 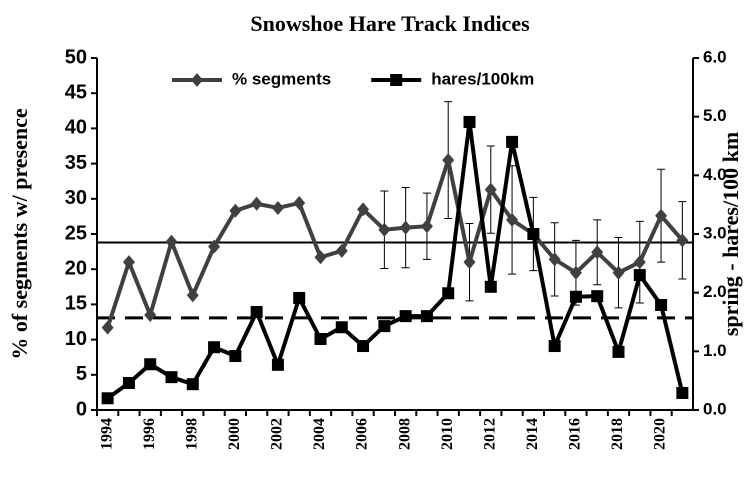 I want to click on x-tick-label: 2000, so click(x=234, y=434).